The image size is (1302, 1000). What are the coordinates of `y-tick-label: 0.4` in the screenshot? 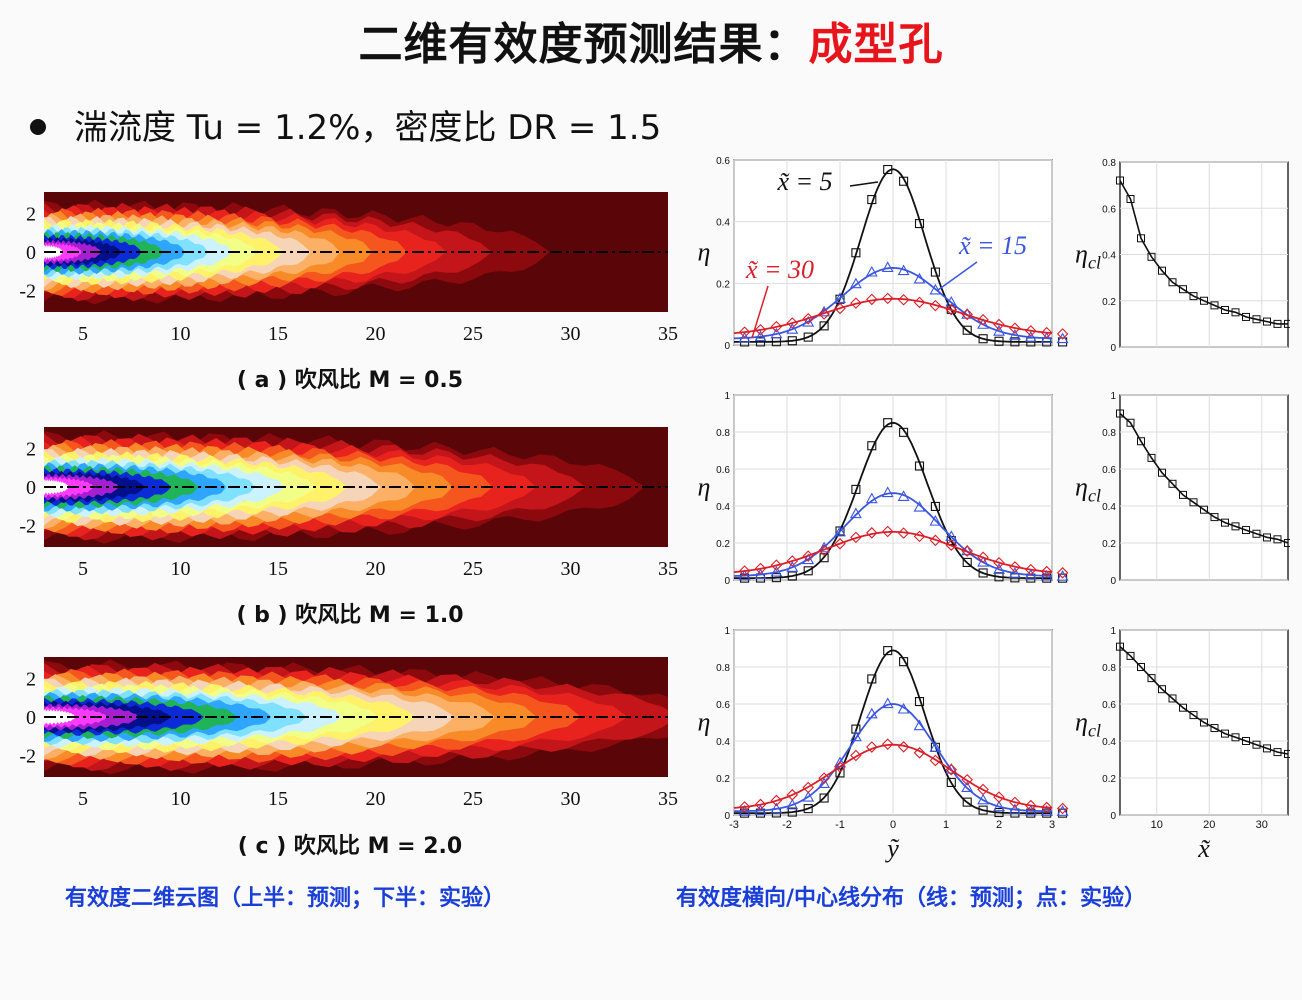 It's located at (723, 223).